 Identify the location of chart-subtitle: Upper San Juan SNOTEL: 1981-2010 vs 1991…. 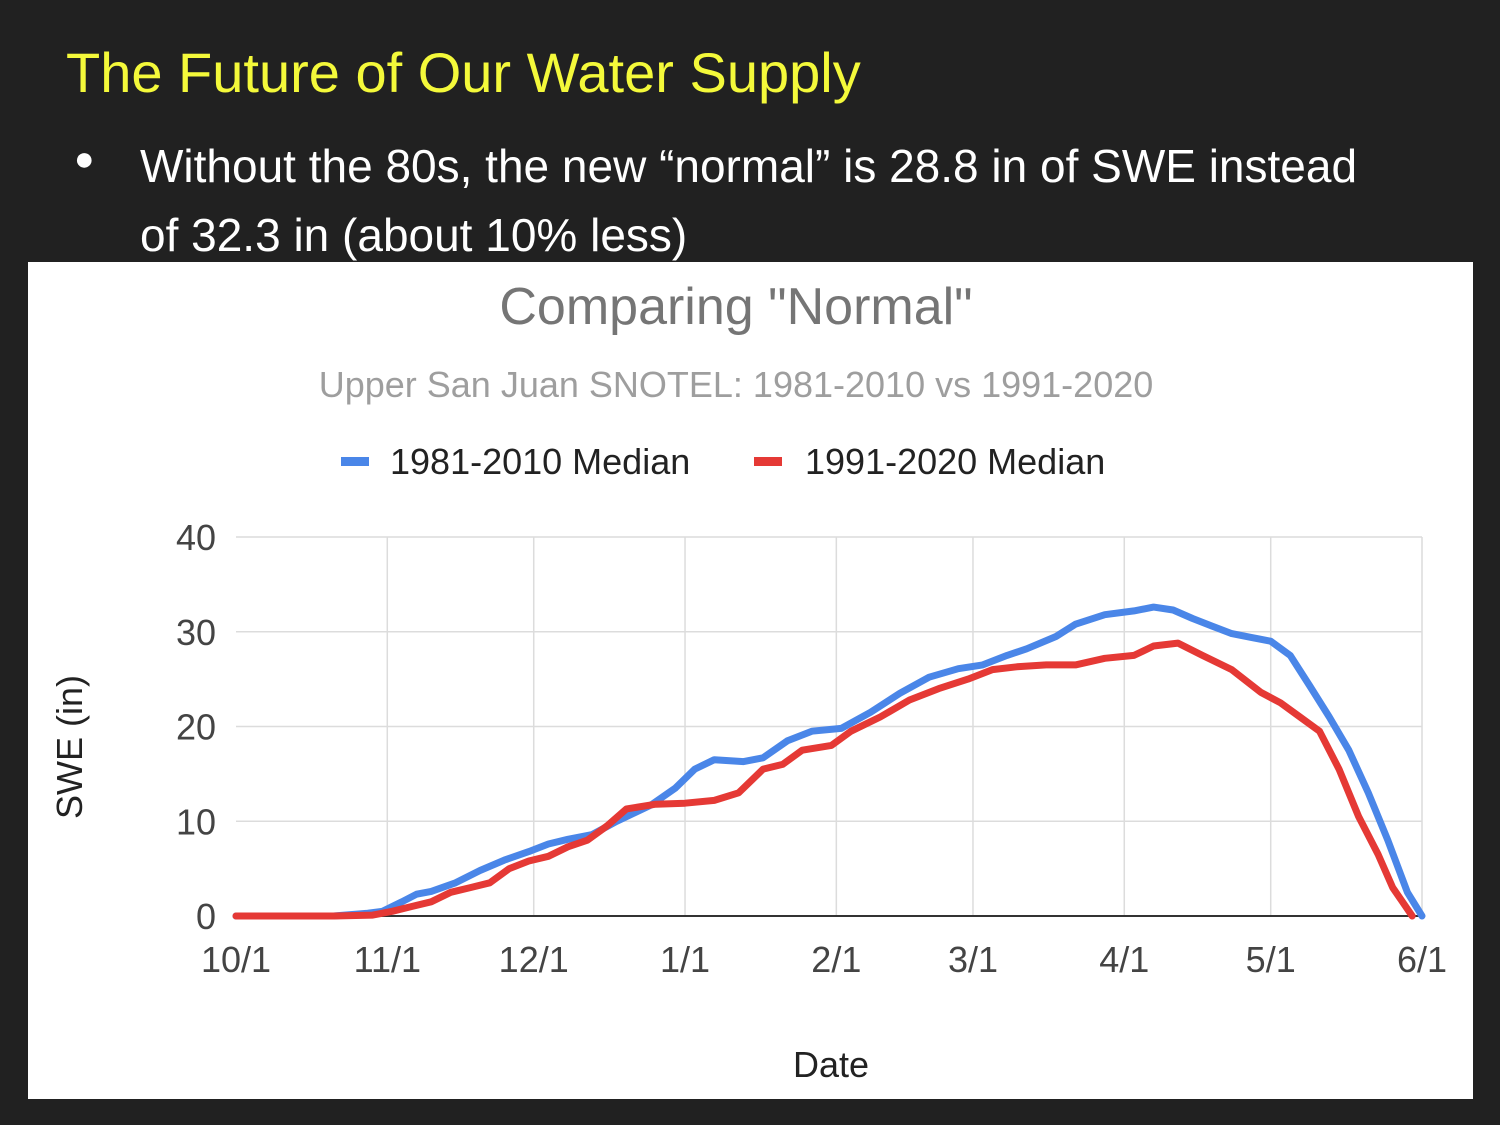
(736, 384).